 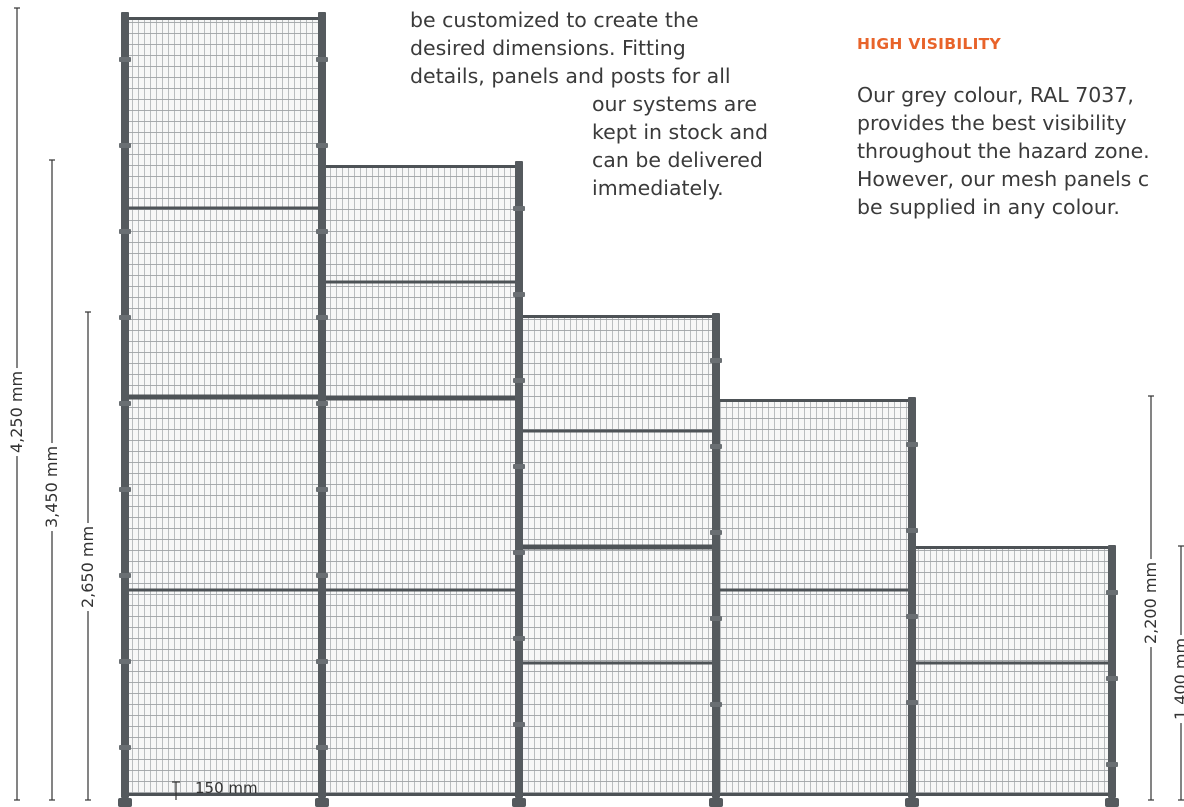 What do you see at coordinates (226, 788) in the screenshot?
I see `dimension-label-150: 150 mm` at bounding box center [226, 788].